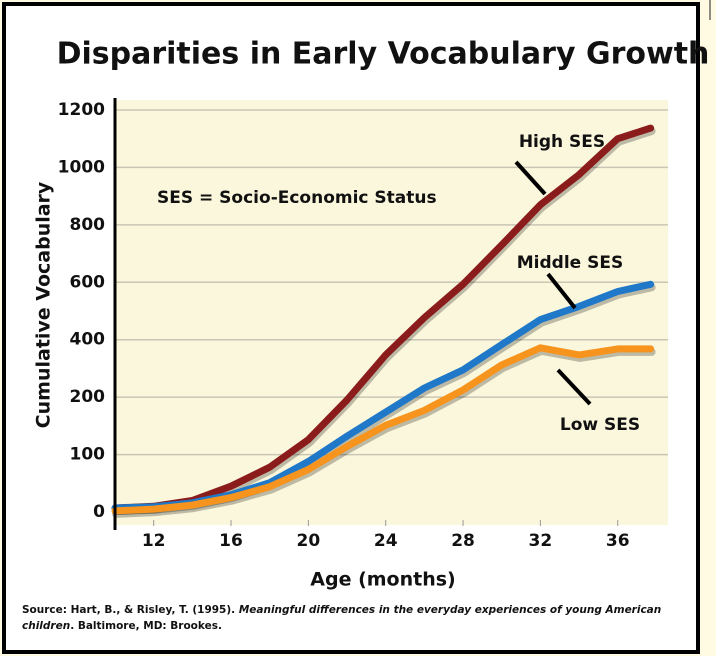 The image size is (716, 656). Describe the element at coordinates (81, 110) in the screenshot. I see `y-tick-label: 1200` at that location.